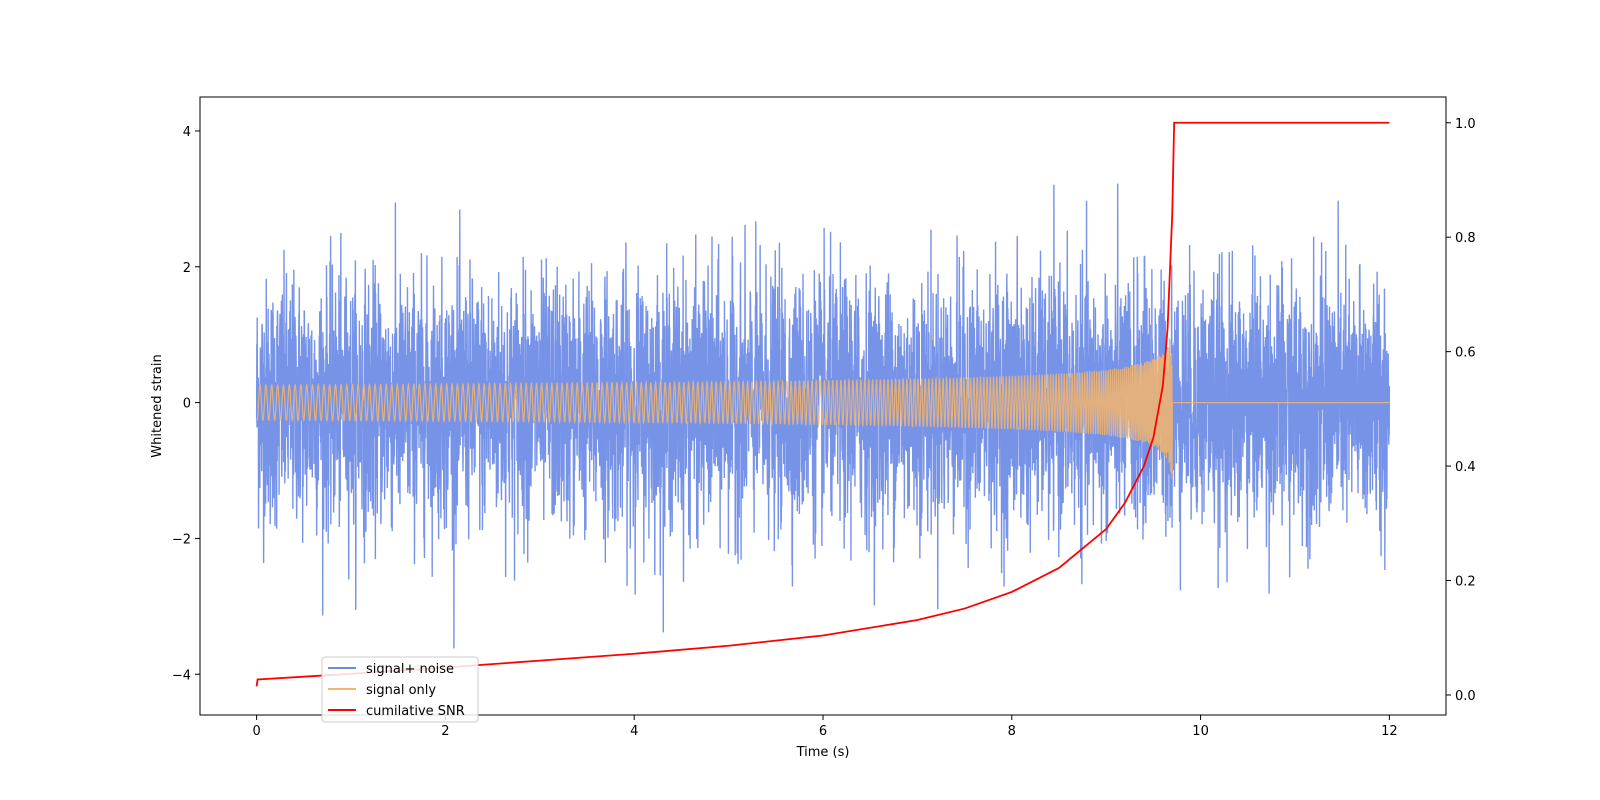  What do you see at coordinates (1465, 696) in the screenshot?
I see `y2-tick-label: 0.0` at bounding box center [1465, 696].